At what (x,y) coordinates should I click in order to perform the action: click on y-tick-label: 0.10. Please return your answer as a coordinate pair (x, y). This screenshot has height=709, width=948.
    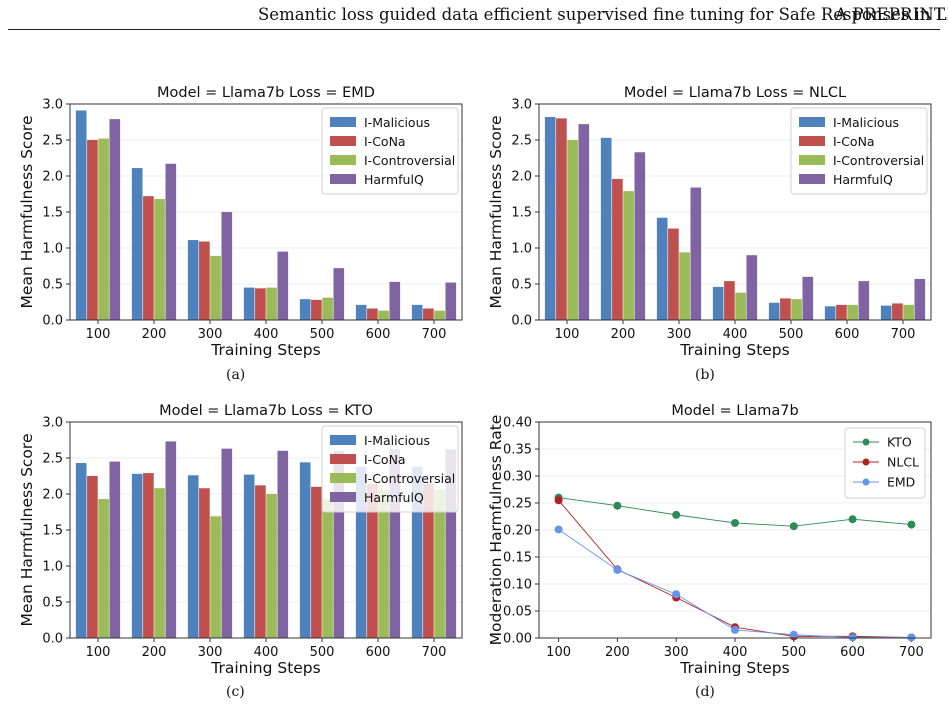
    Looking at the image, I should click on (517, 585).